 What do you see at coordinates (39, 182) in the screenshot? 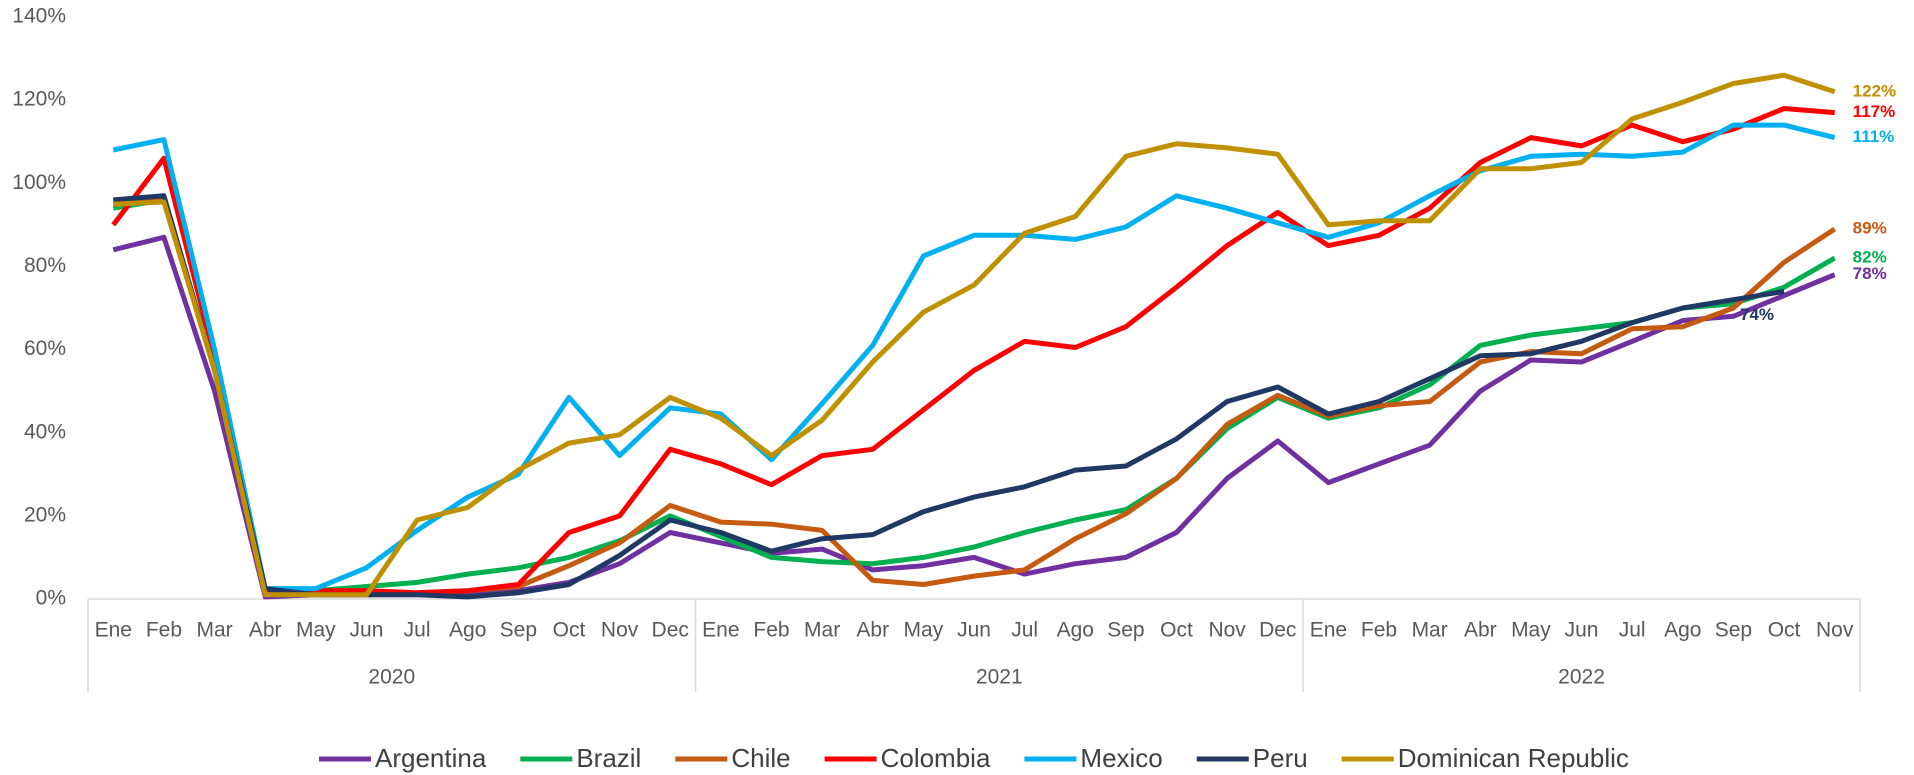
I see `y-tick-label: 100%` at bounding box center [39, 182].